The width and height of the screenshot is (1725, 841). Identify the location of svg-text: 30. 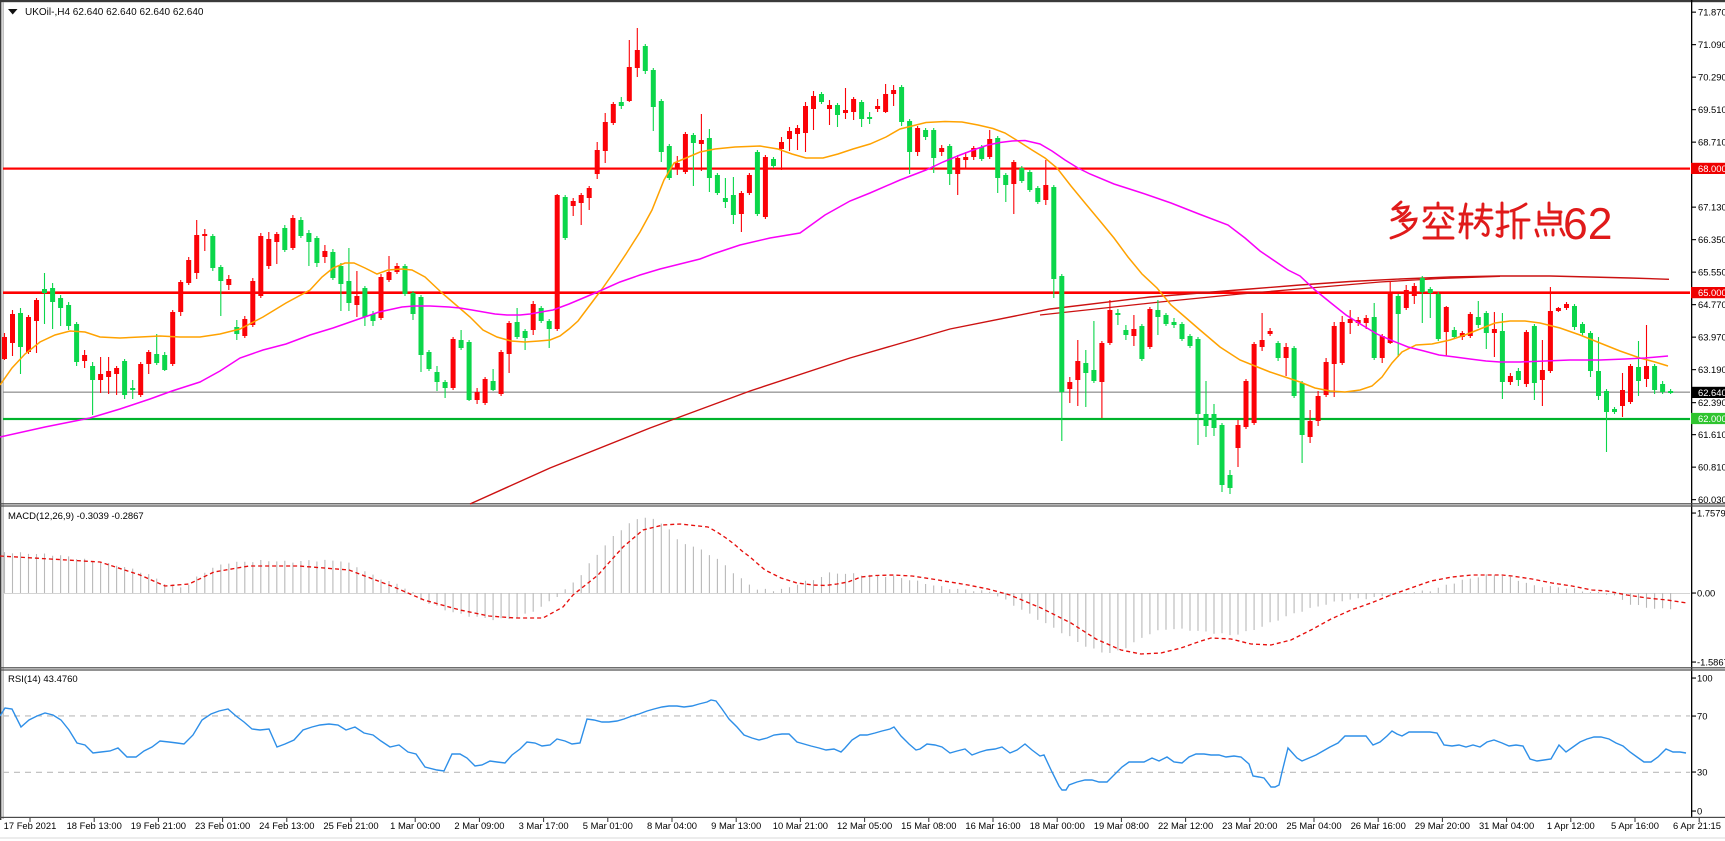
(1702, 771).